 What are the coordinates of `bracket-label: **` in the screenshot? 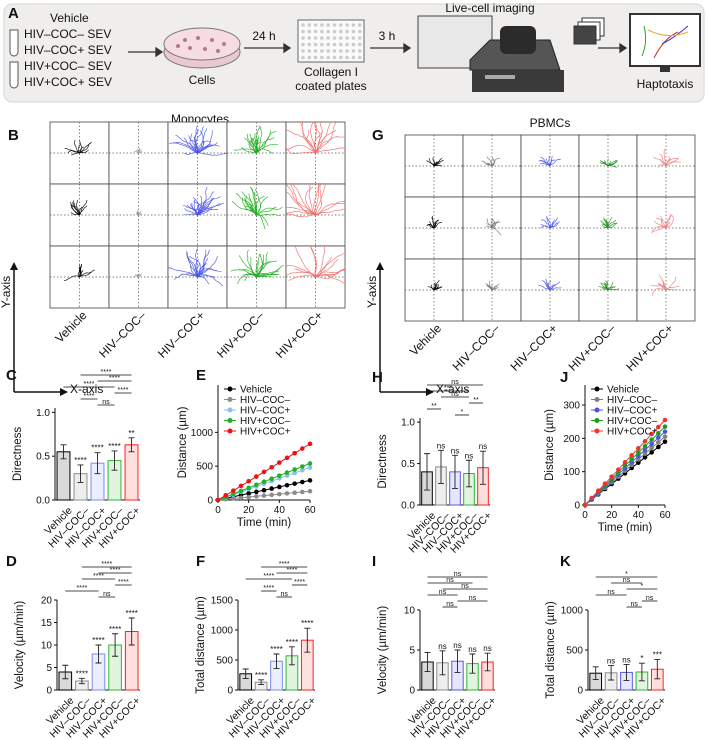 It's located at (476, 400).